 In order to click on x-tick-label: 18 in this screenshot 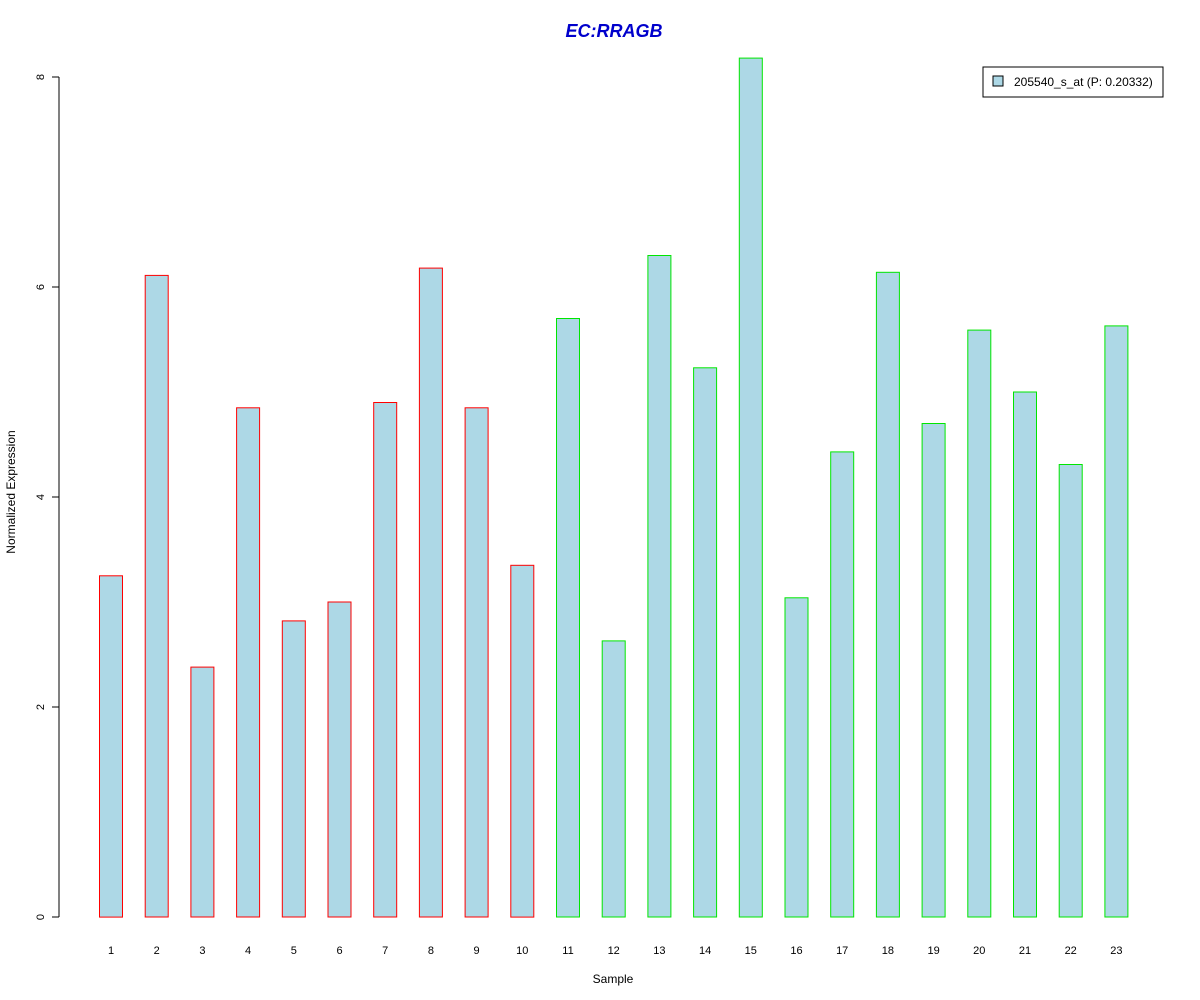, I will do `click(888, 951)`.